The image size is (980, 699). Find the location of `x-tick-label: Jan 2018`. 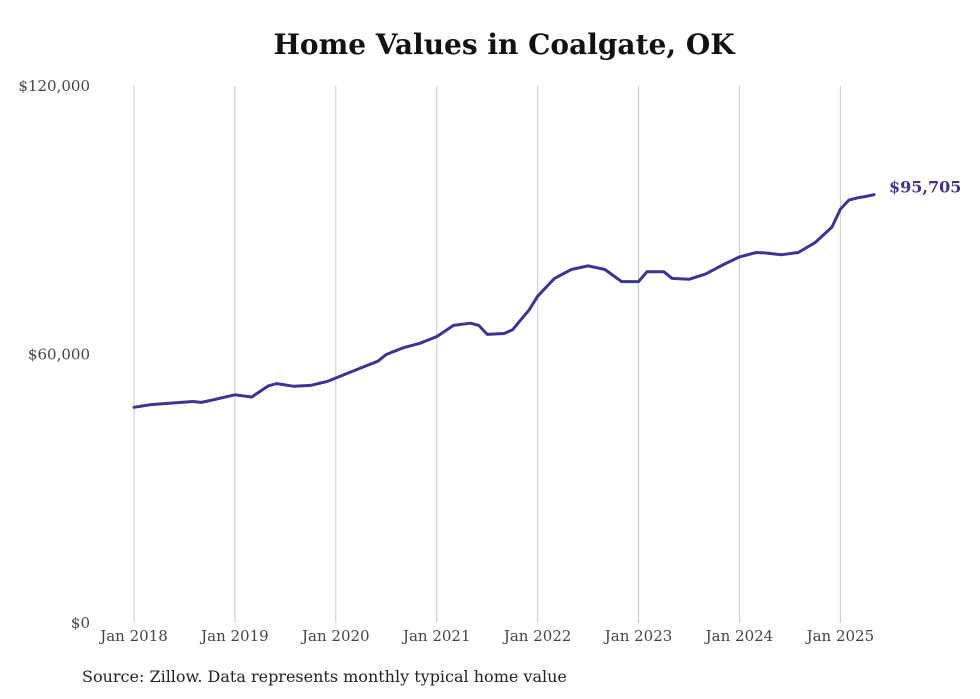

x-tick-label: Jan 2018 is located at coordinates (133, 636).